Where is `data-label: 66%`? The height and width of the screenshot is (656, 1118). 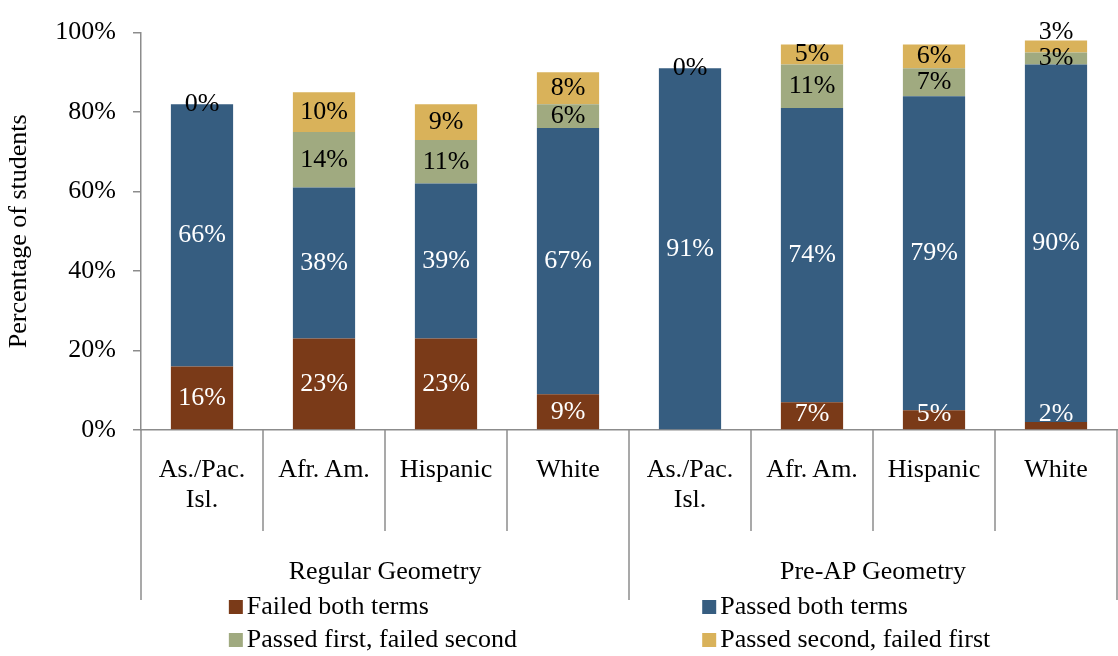
data-label: 66% is located at coordinates (202, 234).